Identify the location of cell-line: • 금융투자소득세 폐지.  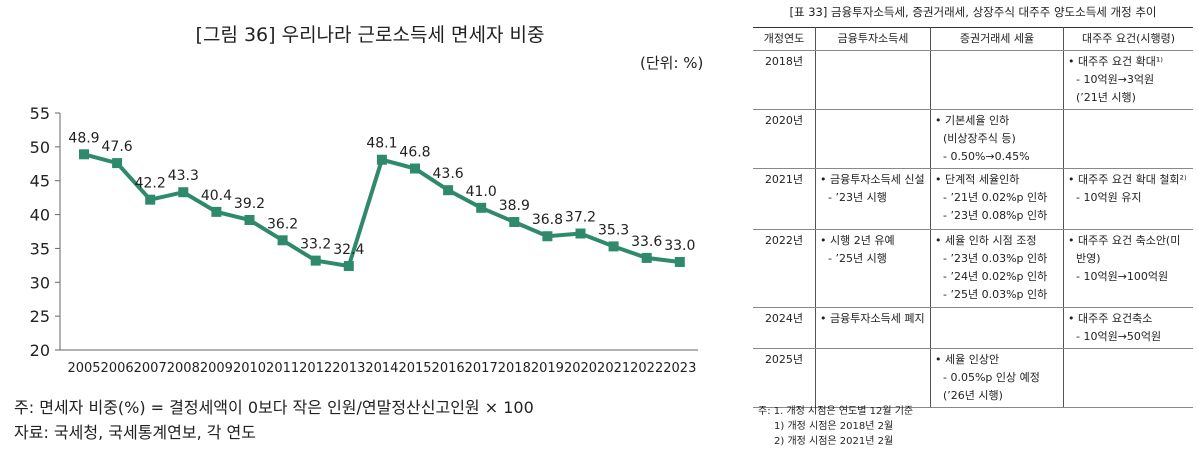
(872, 318).